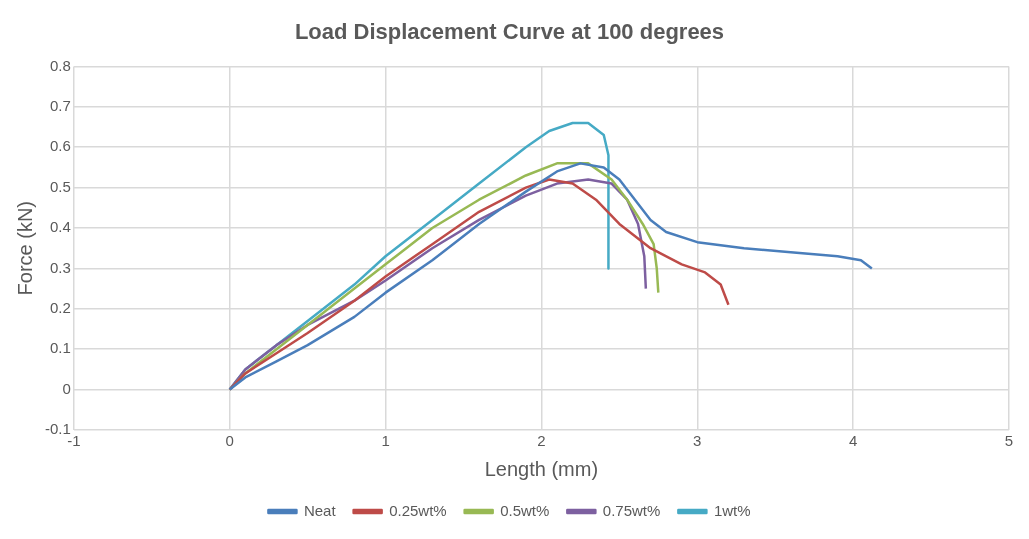 This screenshot has height=539, width=1029. I want to click on chart-title: Load Displacement Curve at 100 degrees, so click(509, 32).